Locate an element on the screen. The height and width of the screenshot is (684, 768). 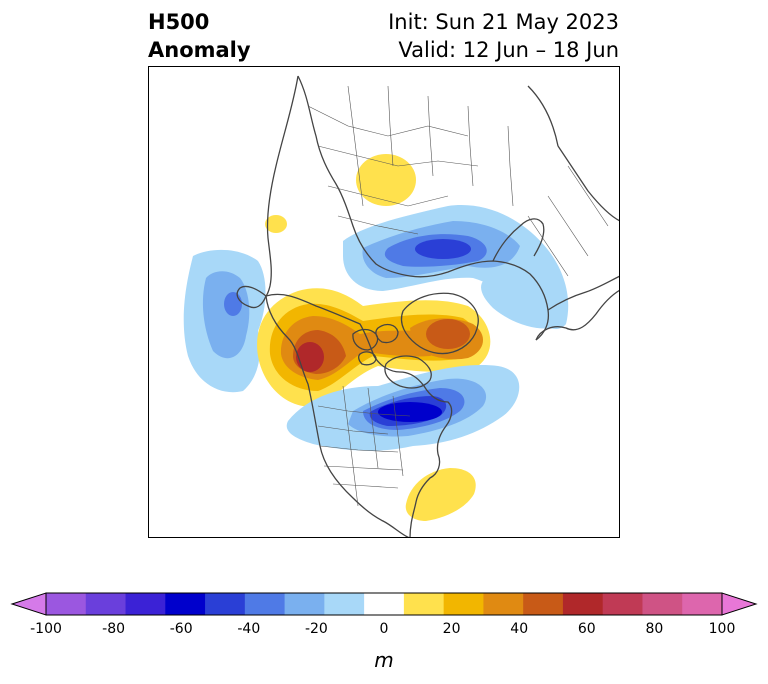
colorbar-tick-label: -60 is located at coordinates (181, 629).